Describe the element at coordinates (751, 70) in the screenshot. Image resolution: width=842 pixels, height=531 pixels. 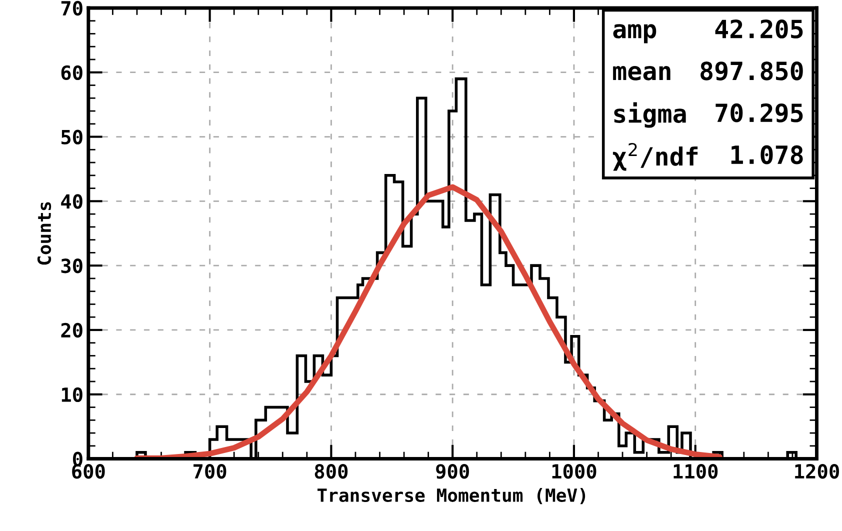
I see `annotation: 897.850` at that location.